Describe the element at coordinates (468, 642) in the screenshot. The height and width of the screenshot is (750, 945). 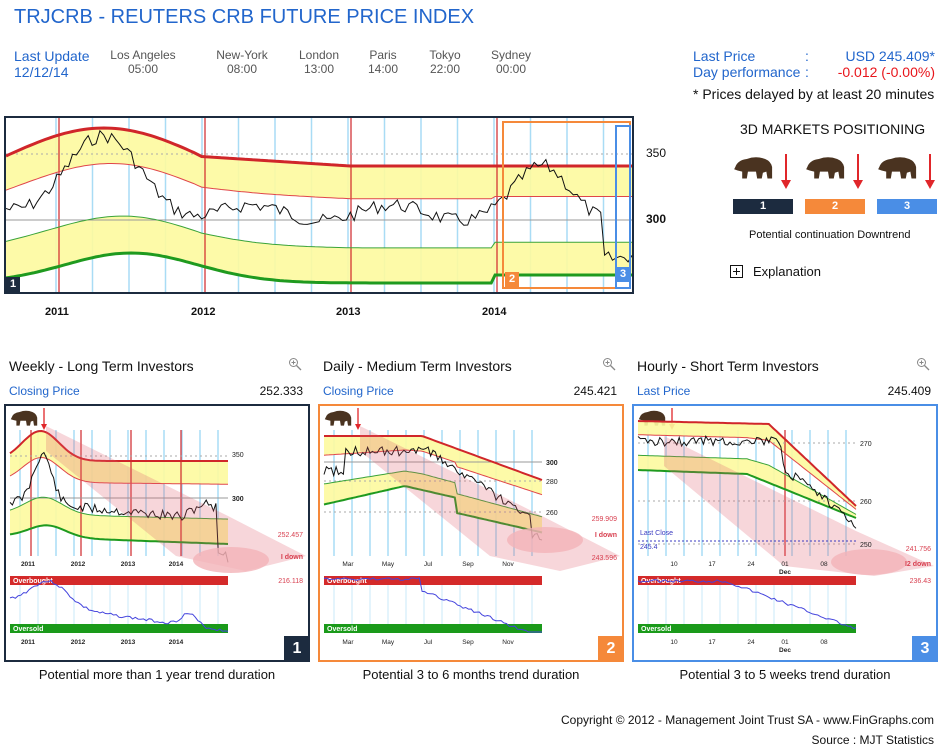
I see `oscillator-x-tick: Sep` at that location.